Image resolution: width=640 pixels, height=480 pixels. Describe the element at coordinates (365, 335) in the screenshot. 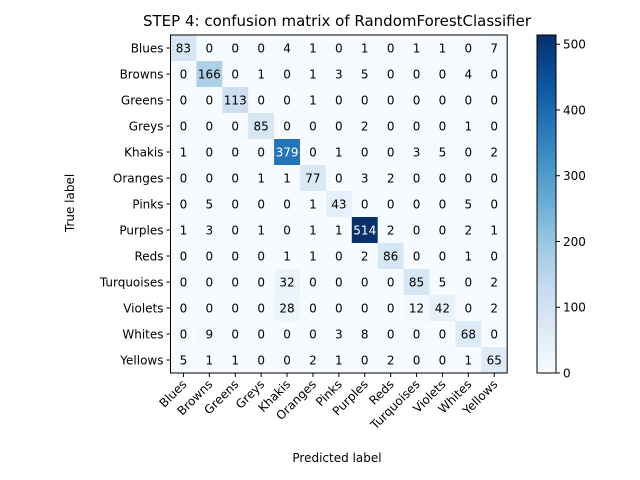

I see `cell-value-label: 8` at that location.